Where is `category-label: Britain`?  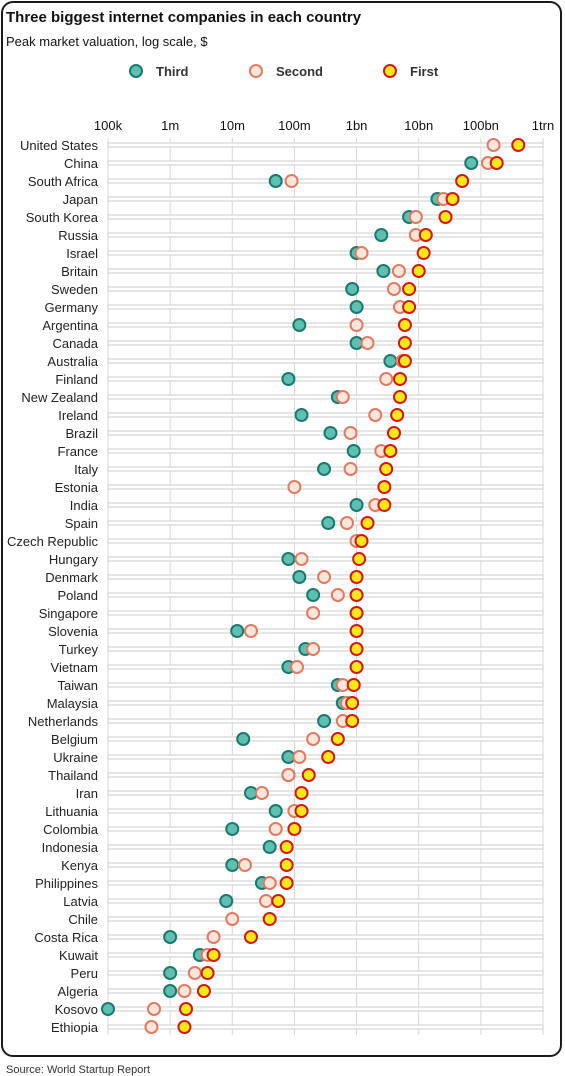
category-label: Britain is located at coordinates (79, 271).